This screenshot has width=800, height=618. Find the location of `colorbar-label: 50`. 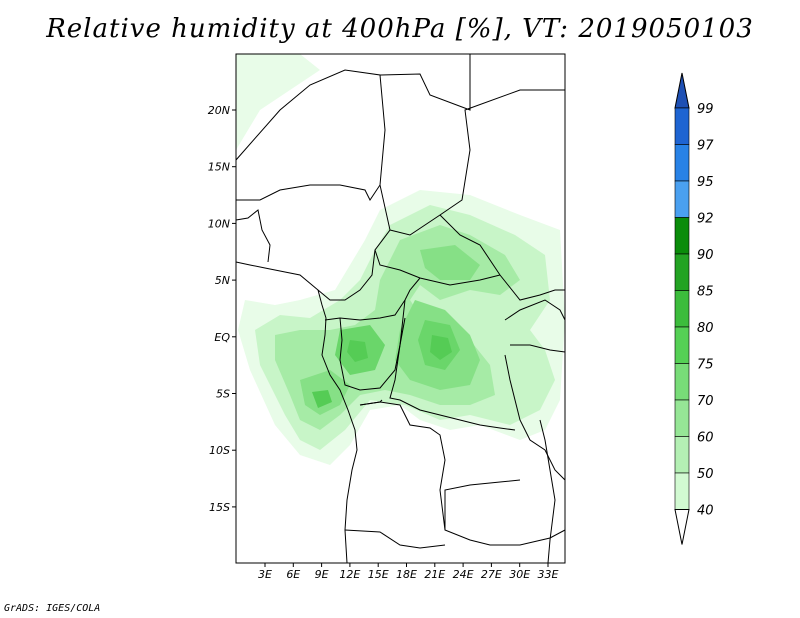

colorbar-label: 50 is located at coordinates (705, 474).